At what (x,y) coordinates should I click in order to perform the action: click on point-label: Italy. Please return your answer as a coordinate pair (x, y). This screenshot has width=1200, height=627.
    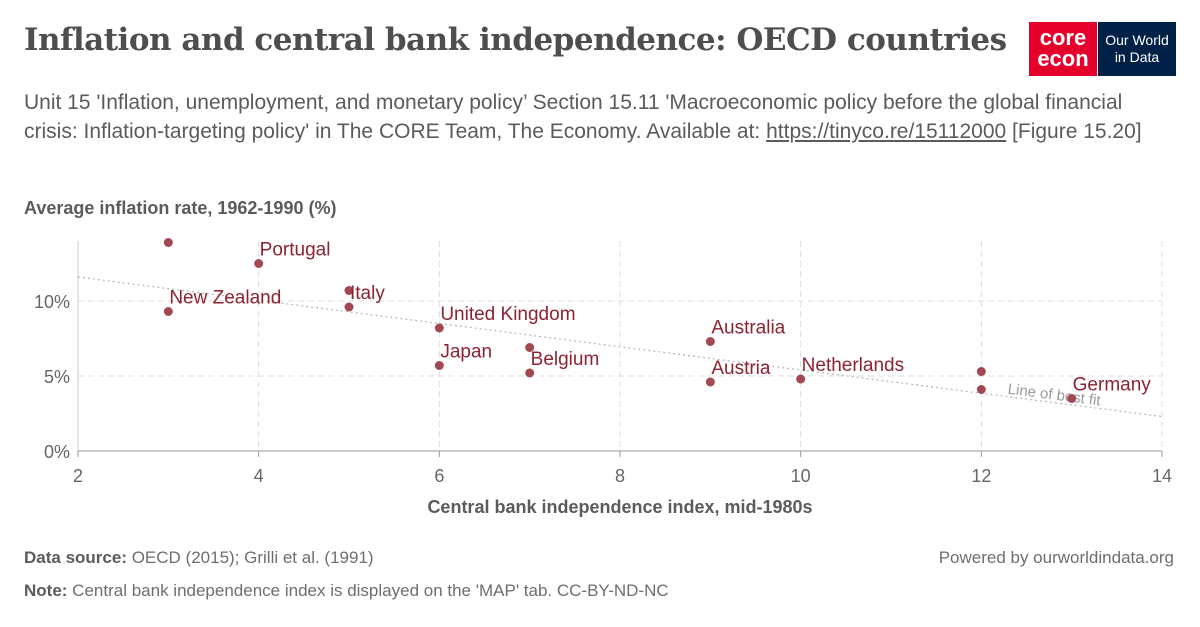
    Looking at the image, I should click on (367, 293).